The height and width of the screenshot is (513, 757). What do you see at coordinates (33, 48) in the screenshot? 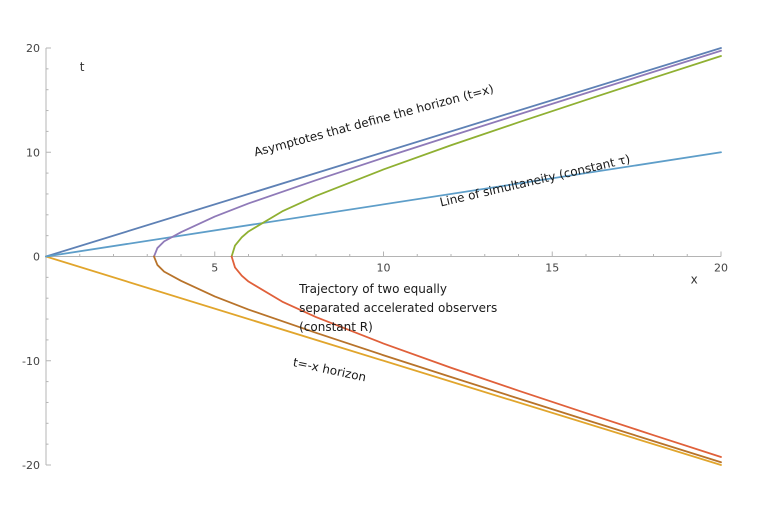
I see `y-tick-label: 20` at bounding box center [33, 48].